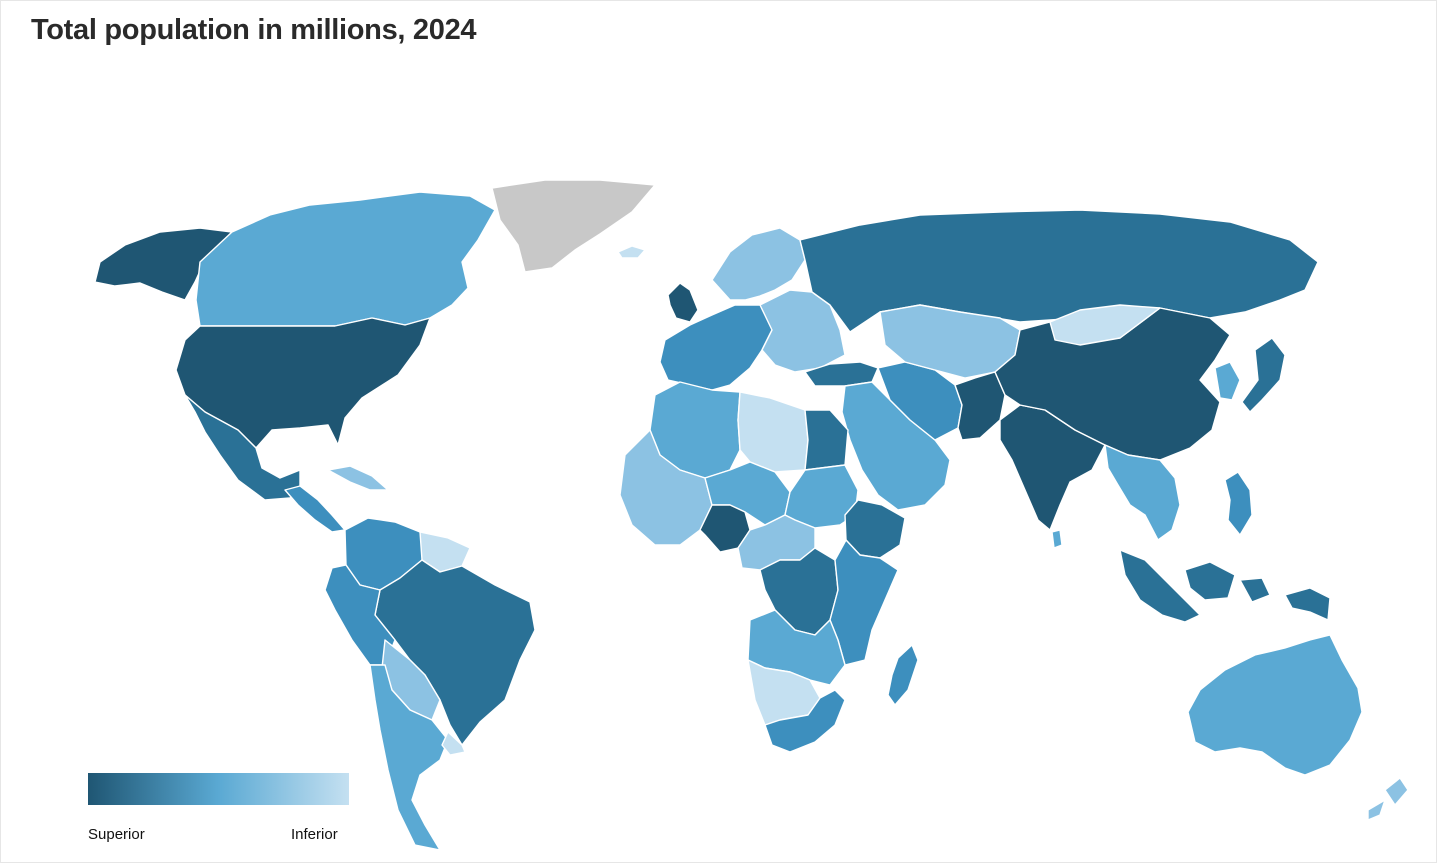 The image size is (1437, 863). What do you see at coordinates (826, 440) in the screenshot?
I see `region-egypt` at bounding box center [826, 440].